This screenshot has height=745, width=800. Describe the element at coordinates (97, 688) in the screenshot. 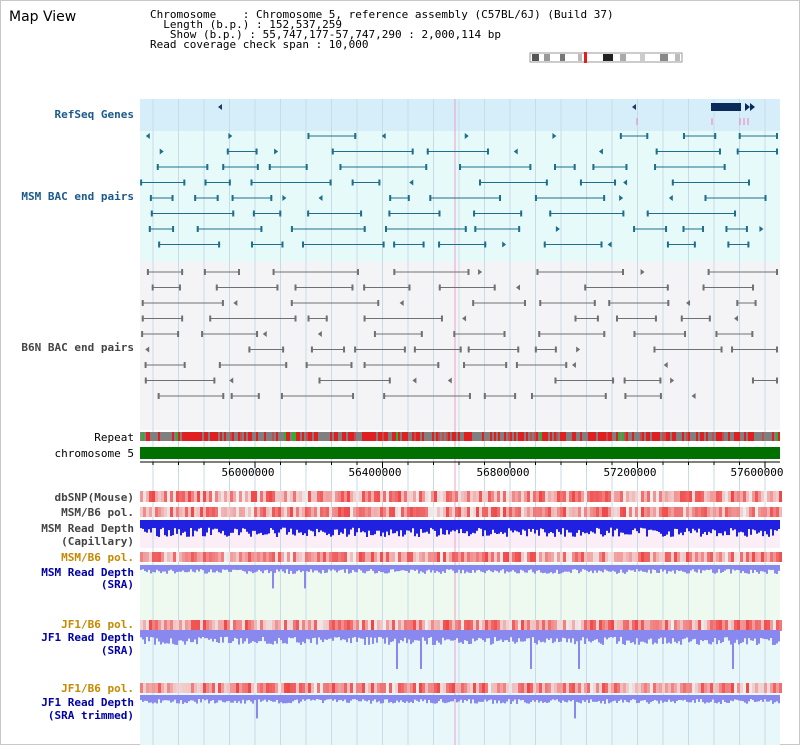

I see `track-label-jf1-b6-pol-2: JF1/B6 pol.` at that location.